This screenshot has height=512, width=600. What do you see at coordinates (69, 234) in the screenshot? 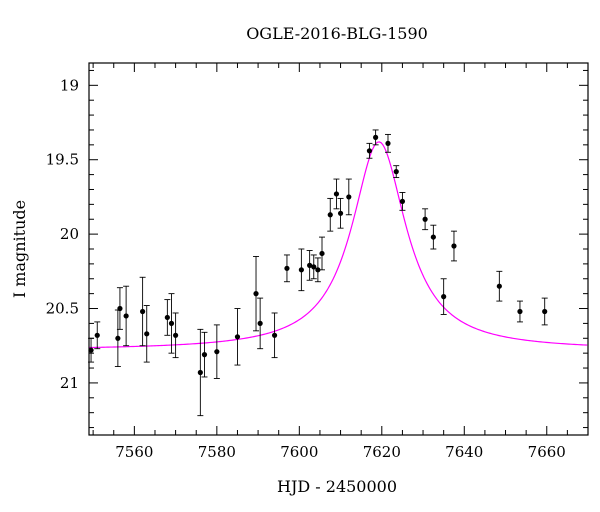
I see `y-tick-label: 20` at bounding box center [69, 234].